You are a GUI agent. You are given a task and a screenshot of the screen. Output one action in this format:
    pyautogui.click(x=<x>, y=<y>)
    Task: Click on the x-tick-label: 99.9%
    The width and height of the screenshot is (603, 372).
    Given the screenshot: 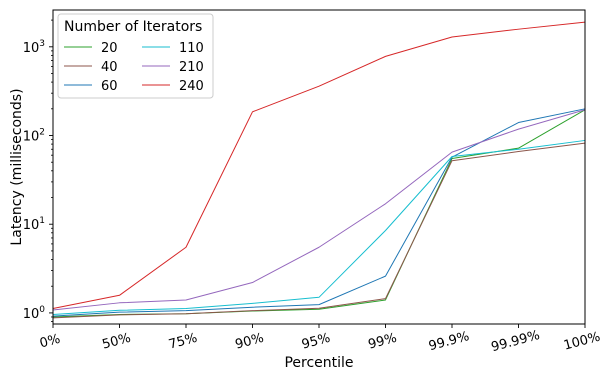 What is the action you would take?
    pyautogui.click(x=449, y=341)
    